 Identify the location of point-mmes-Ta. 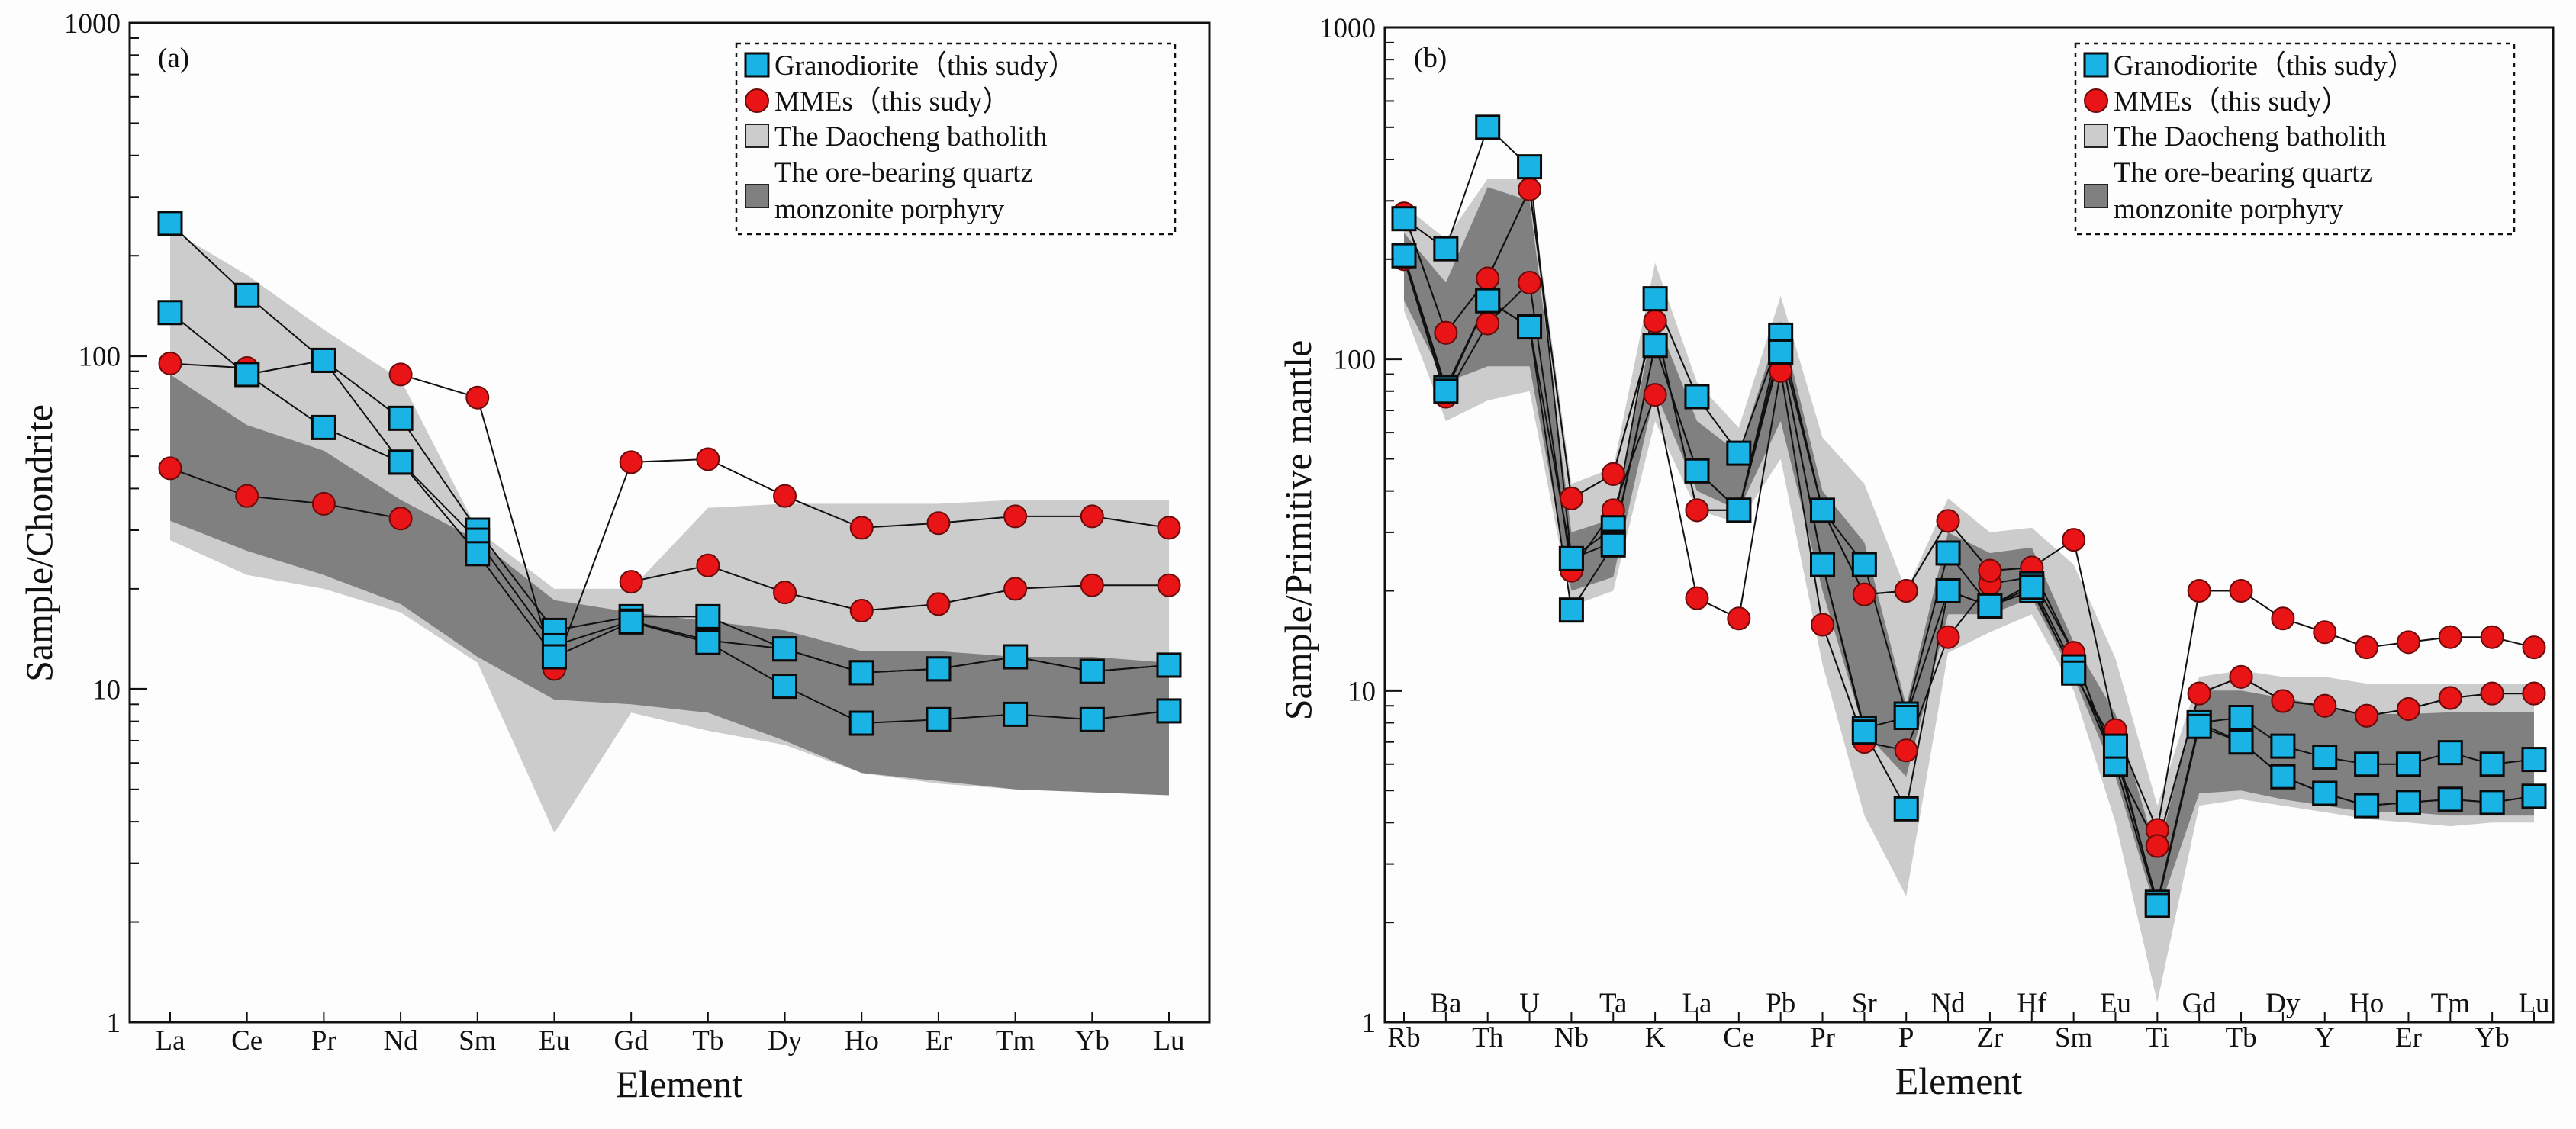
(1613, 474).